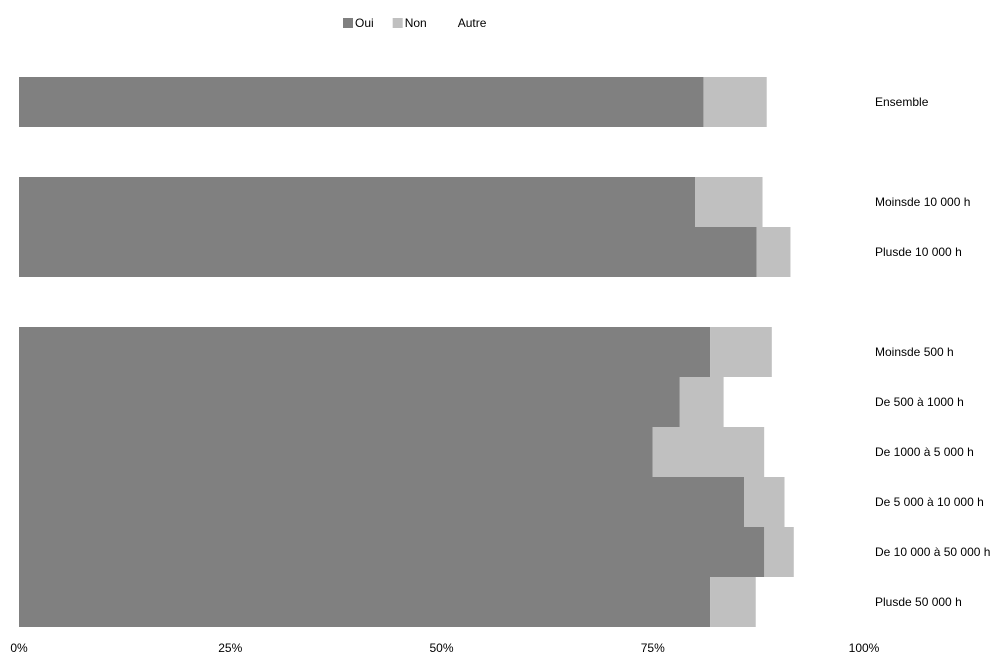 The image size is (1001, 655). Describe the element at coordinates (929, 502) in the screenshot. I see `category-label: De 5 000 à 10 000 h` at that location.